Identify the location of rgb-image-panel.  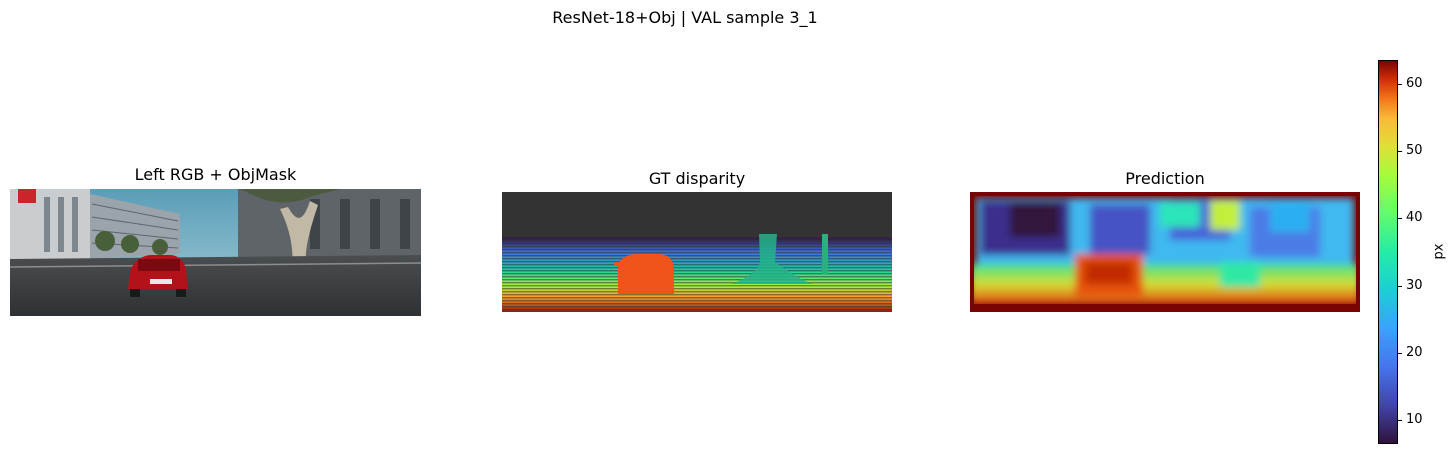
(215, 252).